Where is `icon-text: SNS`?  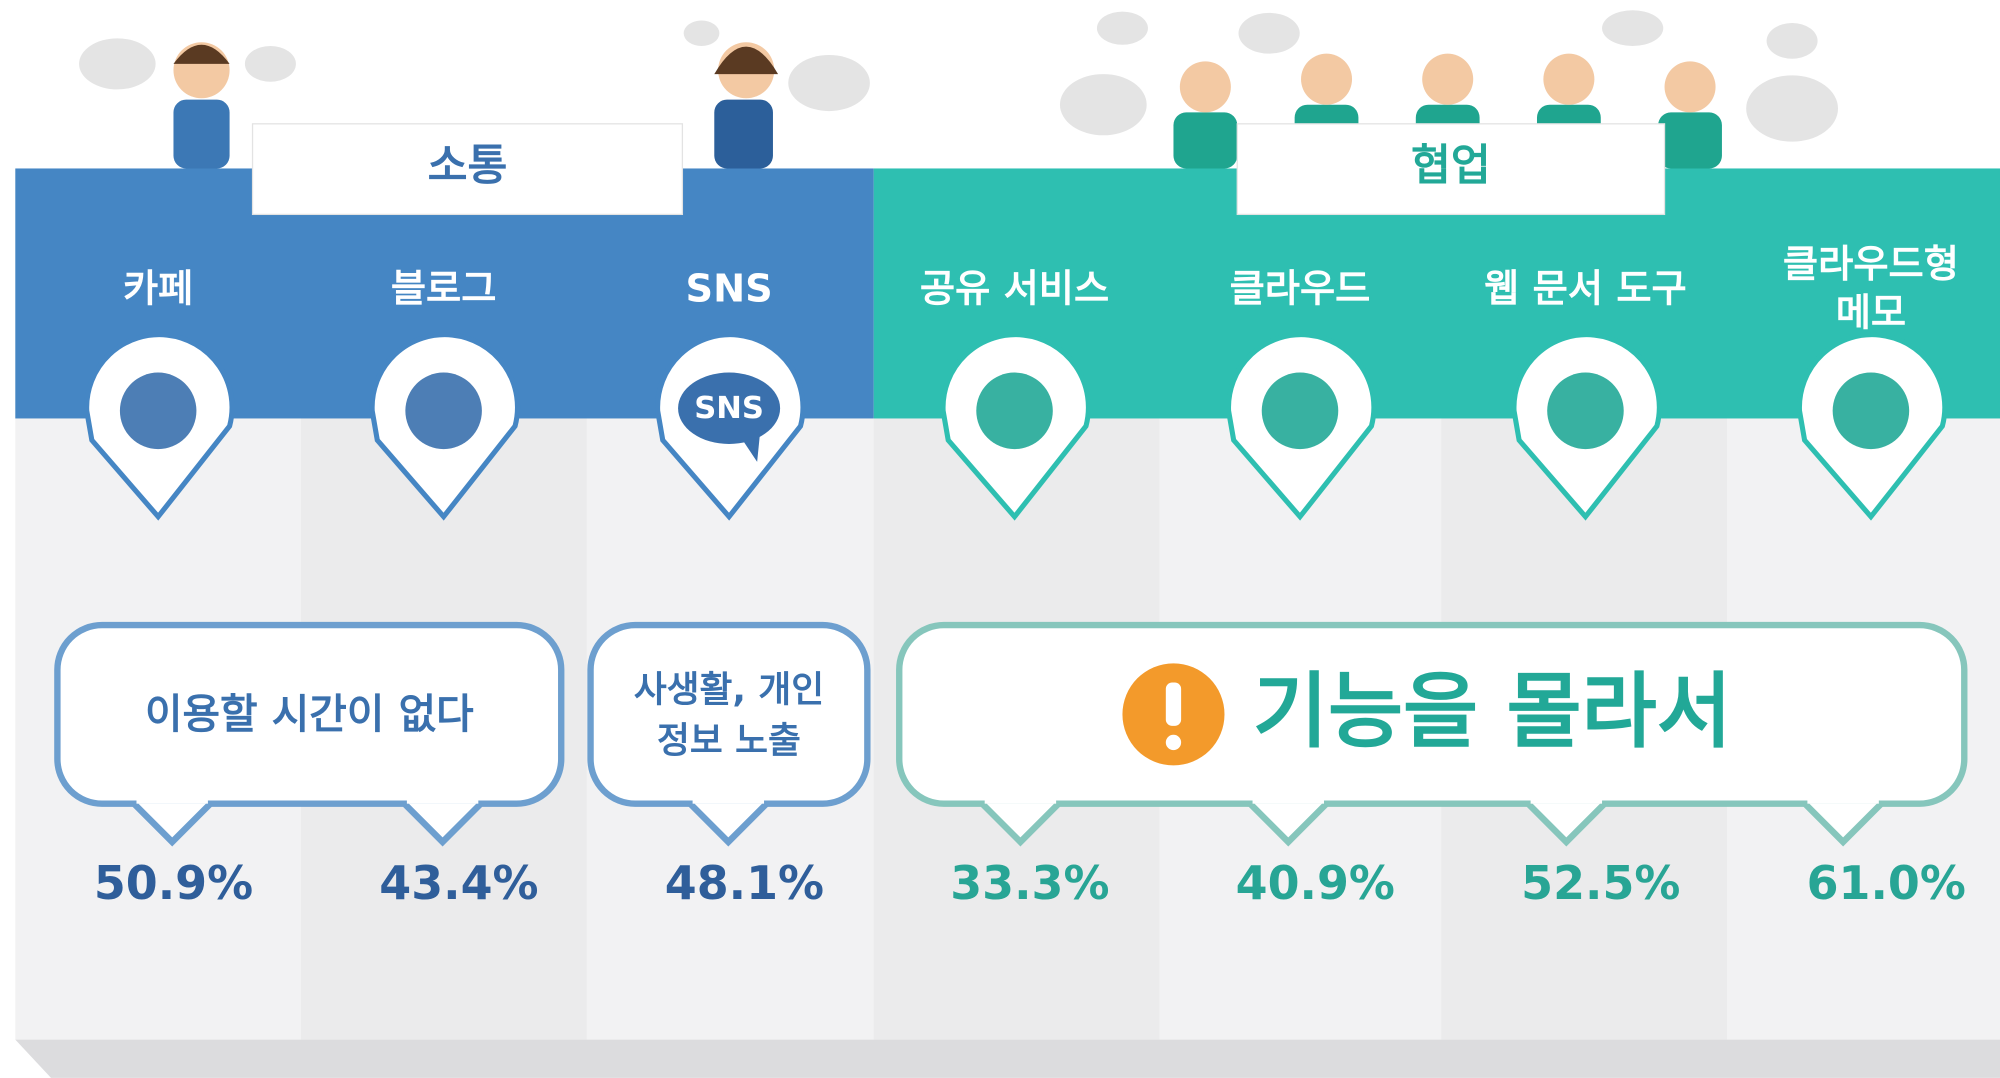 icon-text: SNS is located at coordinates (729, 408).